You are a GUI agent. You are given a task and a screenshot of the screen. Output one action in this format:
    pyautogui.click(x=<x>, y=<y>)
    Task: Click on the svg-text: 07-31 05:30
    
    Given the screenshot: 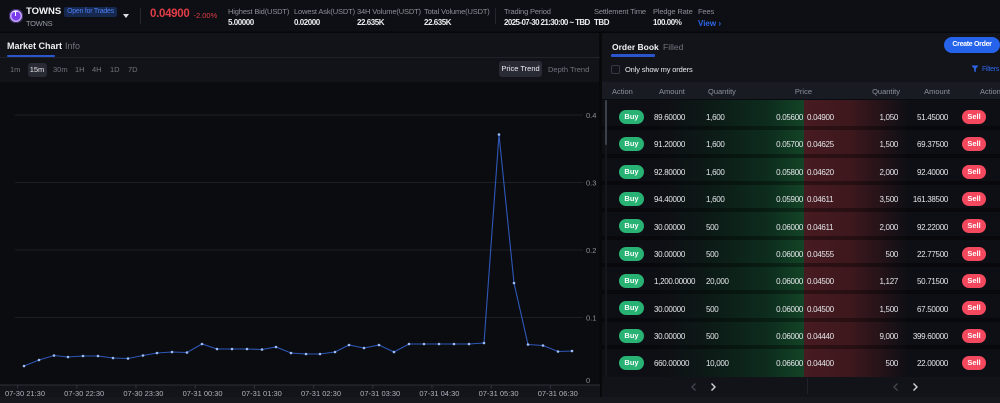 What is the action you would take?
    pyautogui.click(x=499, y=393)
    